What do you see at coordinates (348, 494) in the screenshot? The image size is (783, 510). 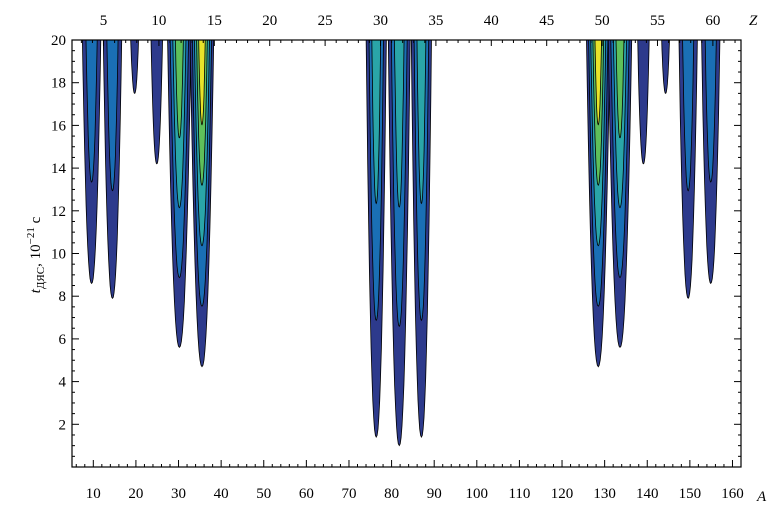 I see `x-tick-label: 70` at bounding box center [348, 494].